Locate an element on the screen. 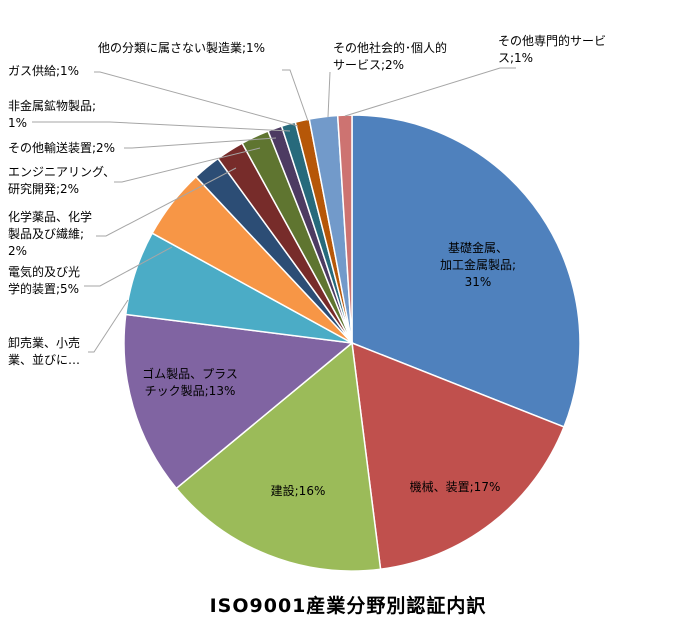 The image size is (696, 632). slice-label: その他専門的サービス;1% is located at coordinates (552, 49).